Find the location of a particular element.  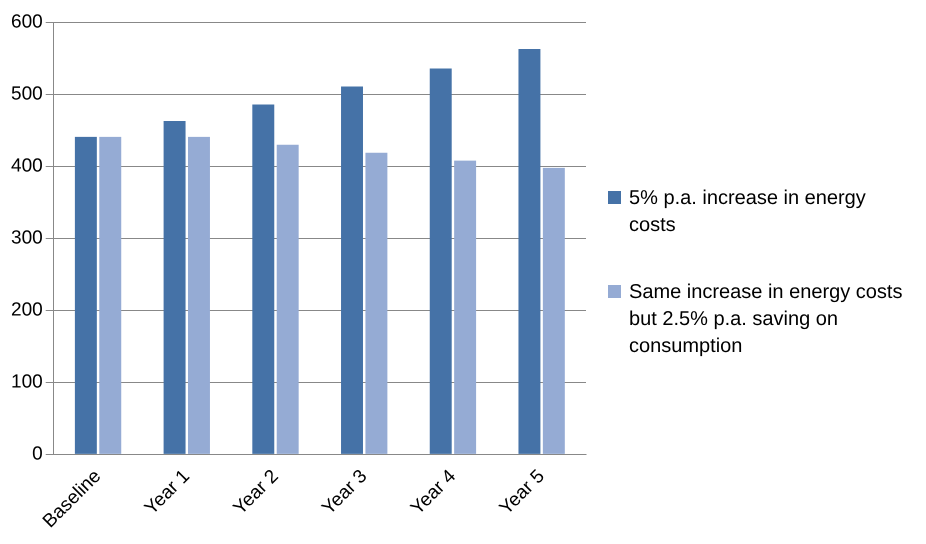

x-tick-label: Year 3 is located at coordinates (345, 492).